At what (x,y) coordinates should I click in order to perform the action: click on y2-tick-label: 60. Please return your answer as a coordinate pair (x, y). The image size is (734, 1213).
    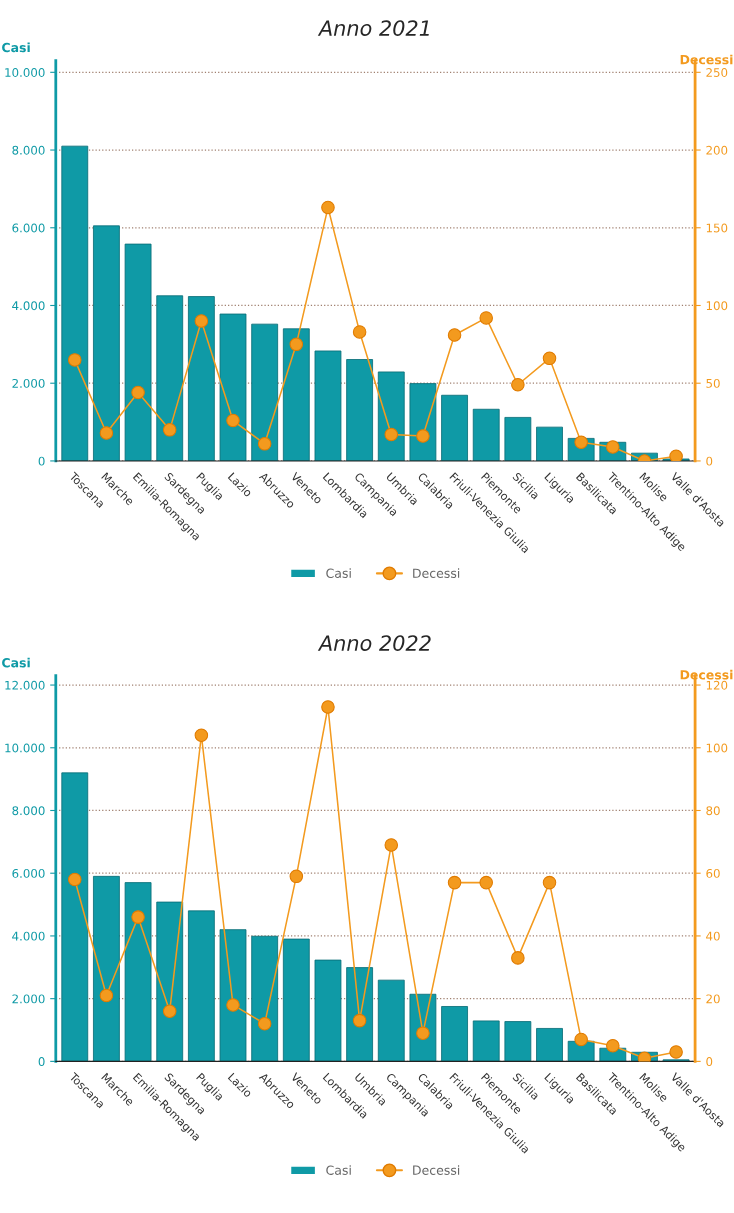
    Looking at the image, I should click on (713, 873).